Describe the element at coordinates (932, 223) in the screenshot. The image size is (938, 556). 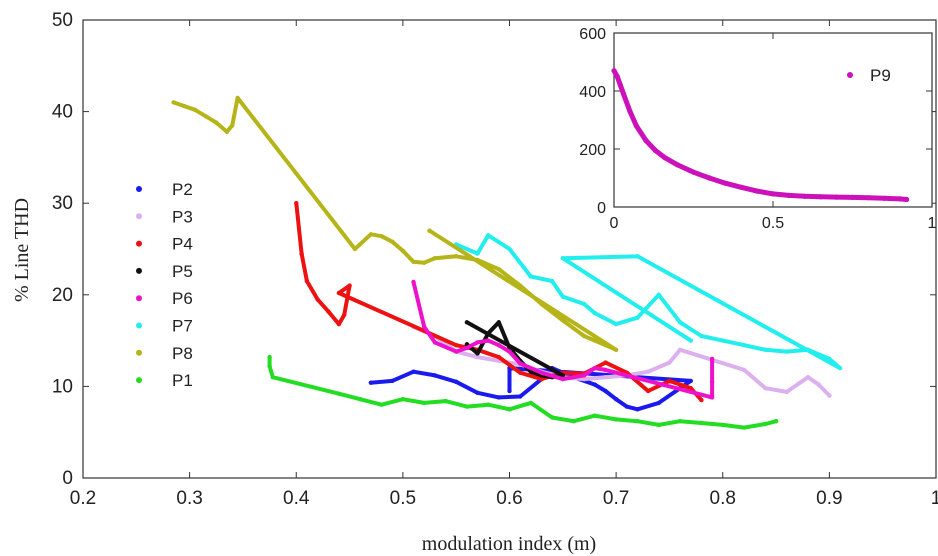
I see `inset-x-tick-label: 1` at that location.